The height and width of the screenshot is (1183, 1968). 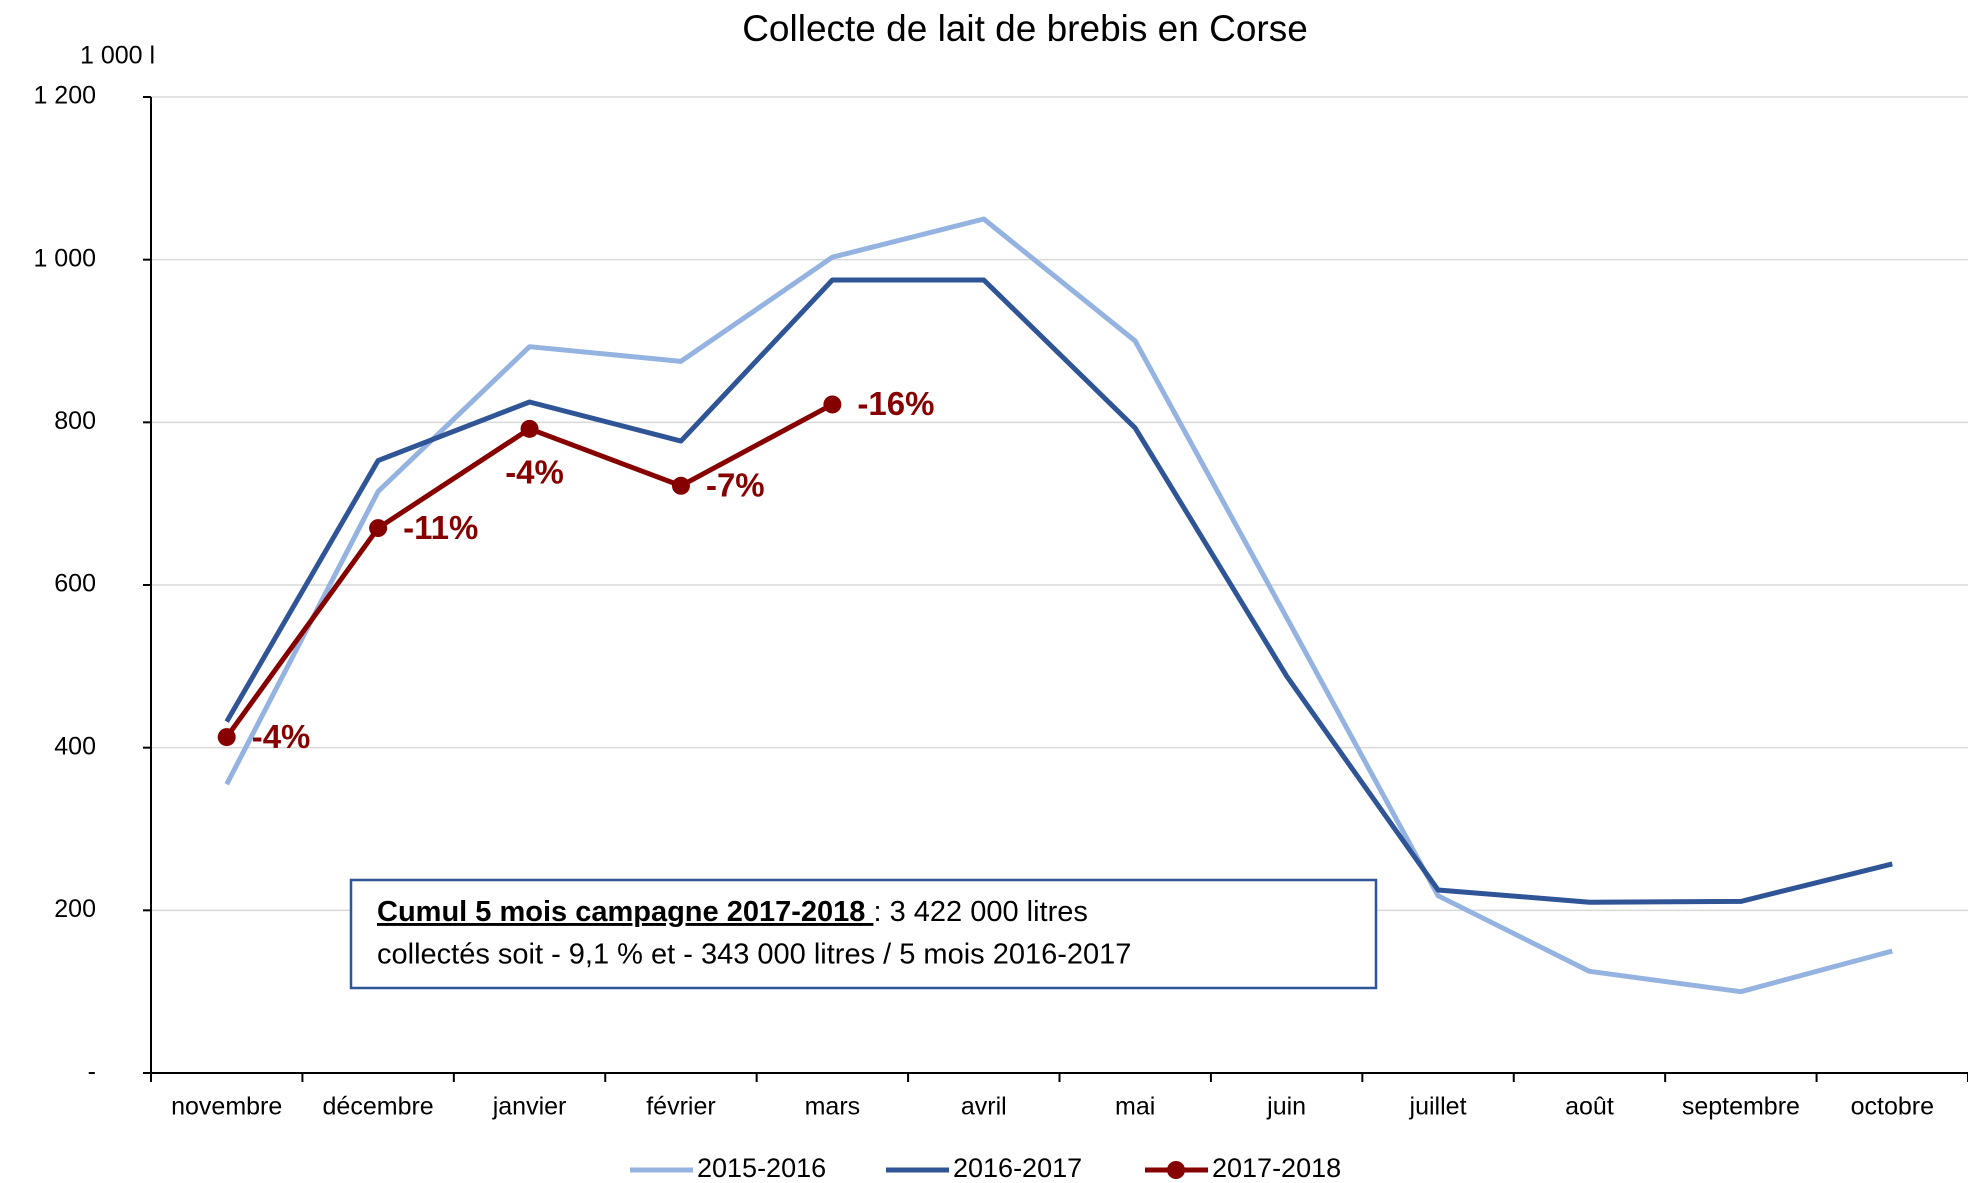 I want to click on note-frame, so click(x=863, y=934).